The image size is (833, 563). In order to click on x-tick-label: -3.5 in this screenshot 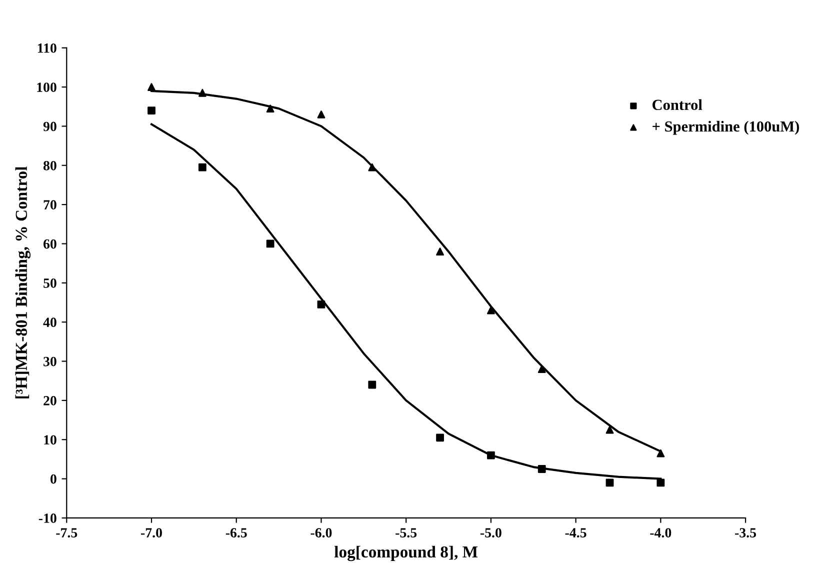, I will do `click(745, 533)`.